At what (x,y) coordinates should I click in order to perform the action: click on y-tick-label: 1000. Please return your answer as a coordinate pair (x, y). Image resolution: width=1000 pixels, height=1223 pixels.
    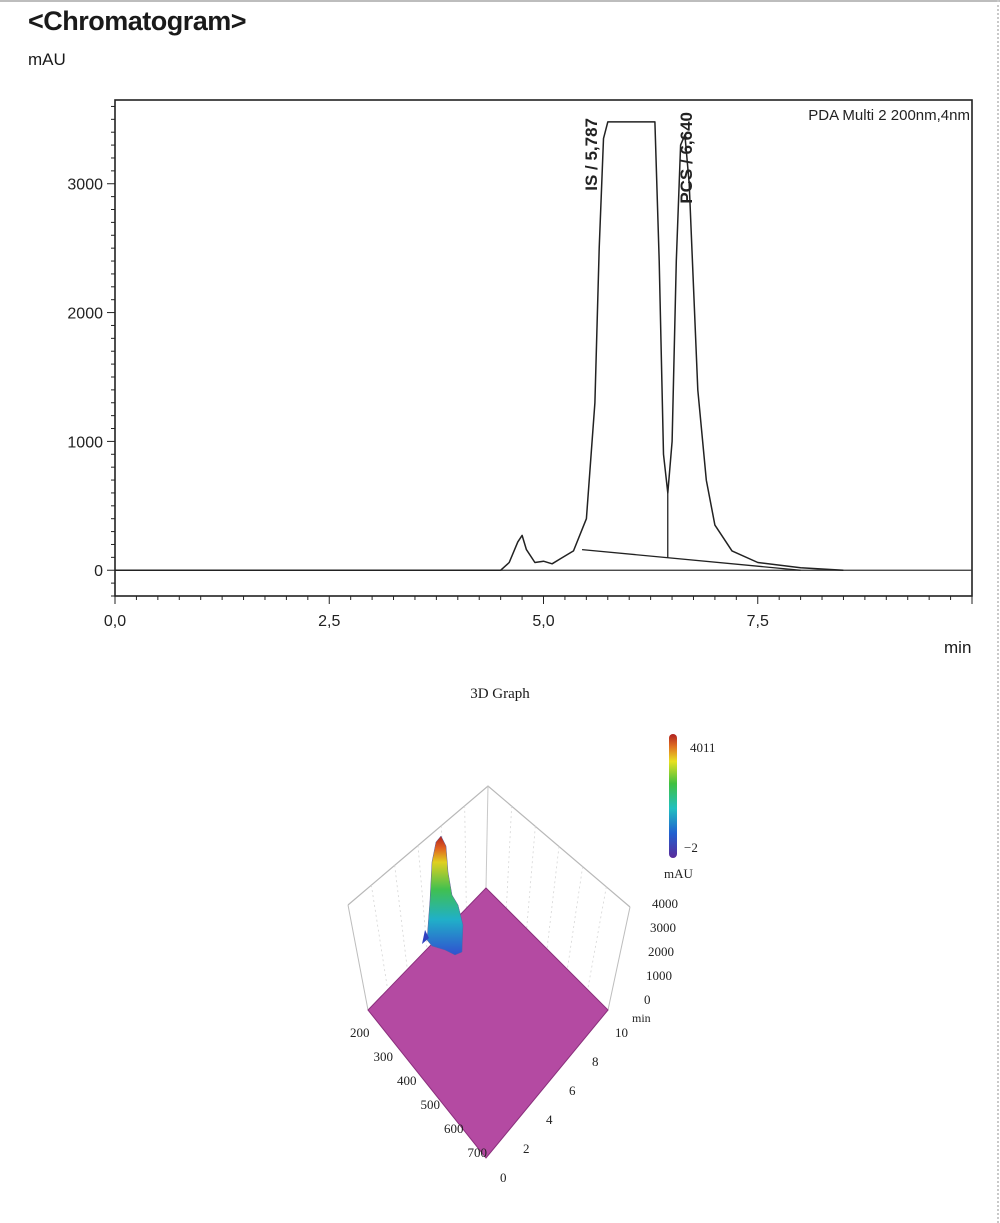
    Looking at the image, I should click on (85, 442).